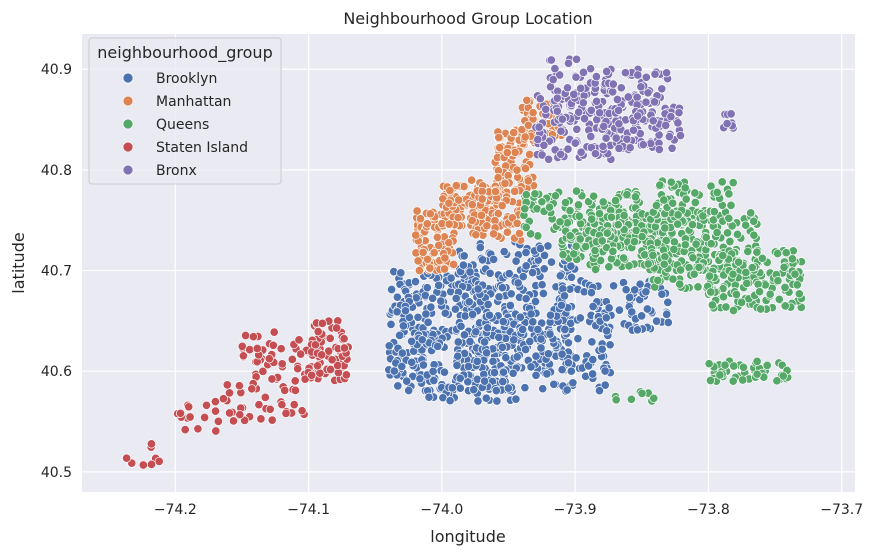 This screenshot has width=870, height=556. What do you see at coordinates (128, 124) in the screenshot?
I see `legend-marker` at bounding box center [128, 124].